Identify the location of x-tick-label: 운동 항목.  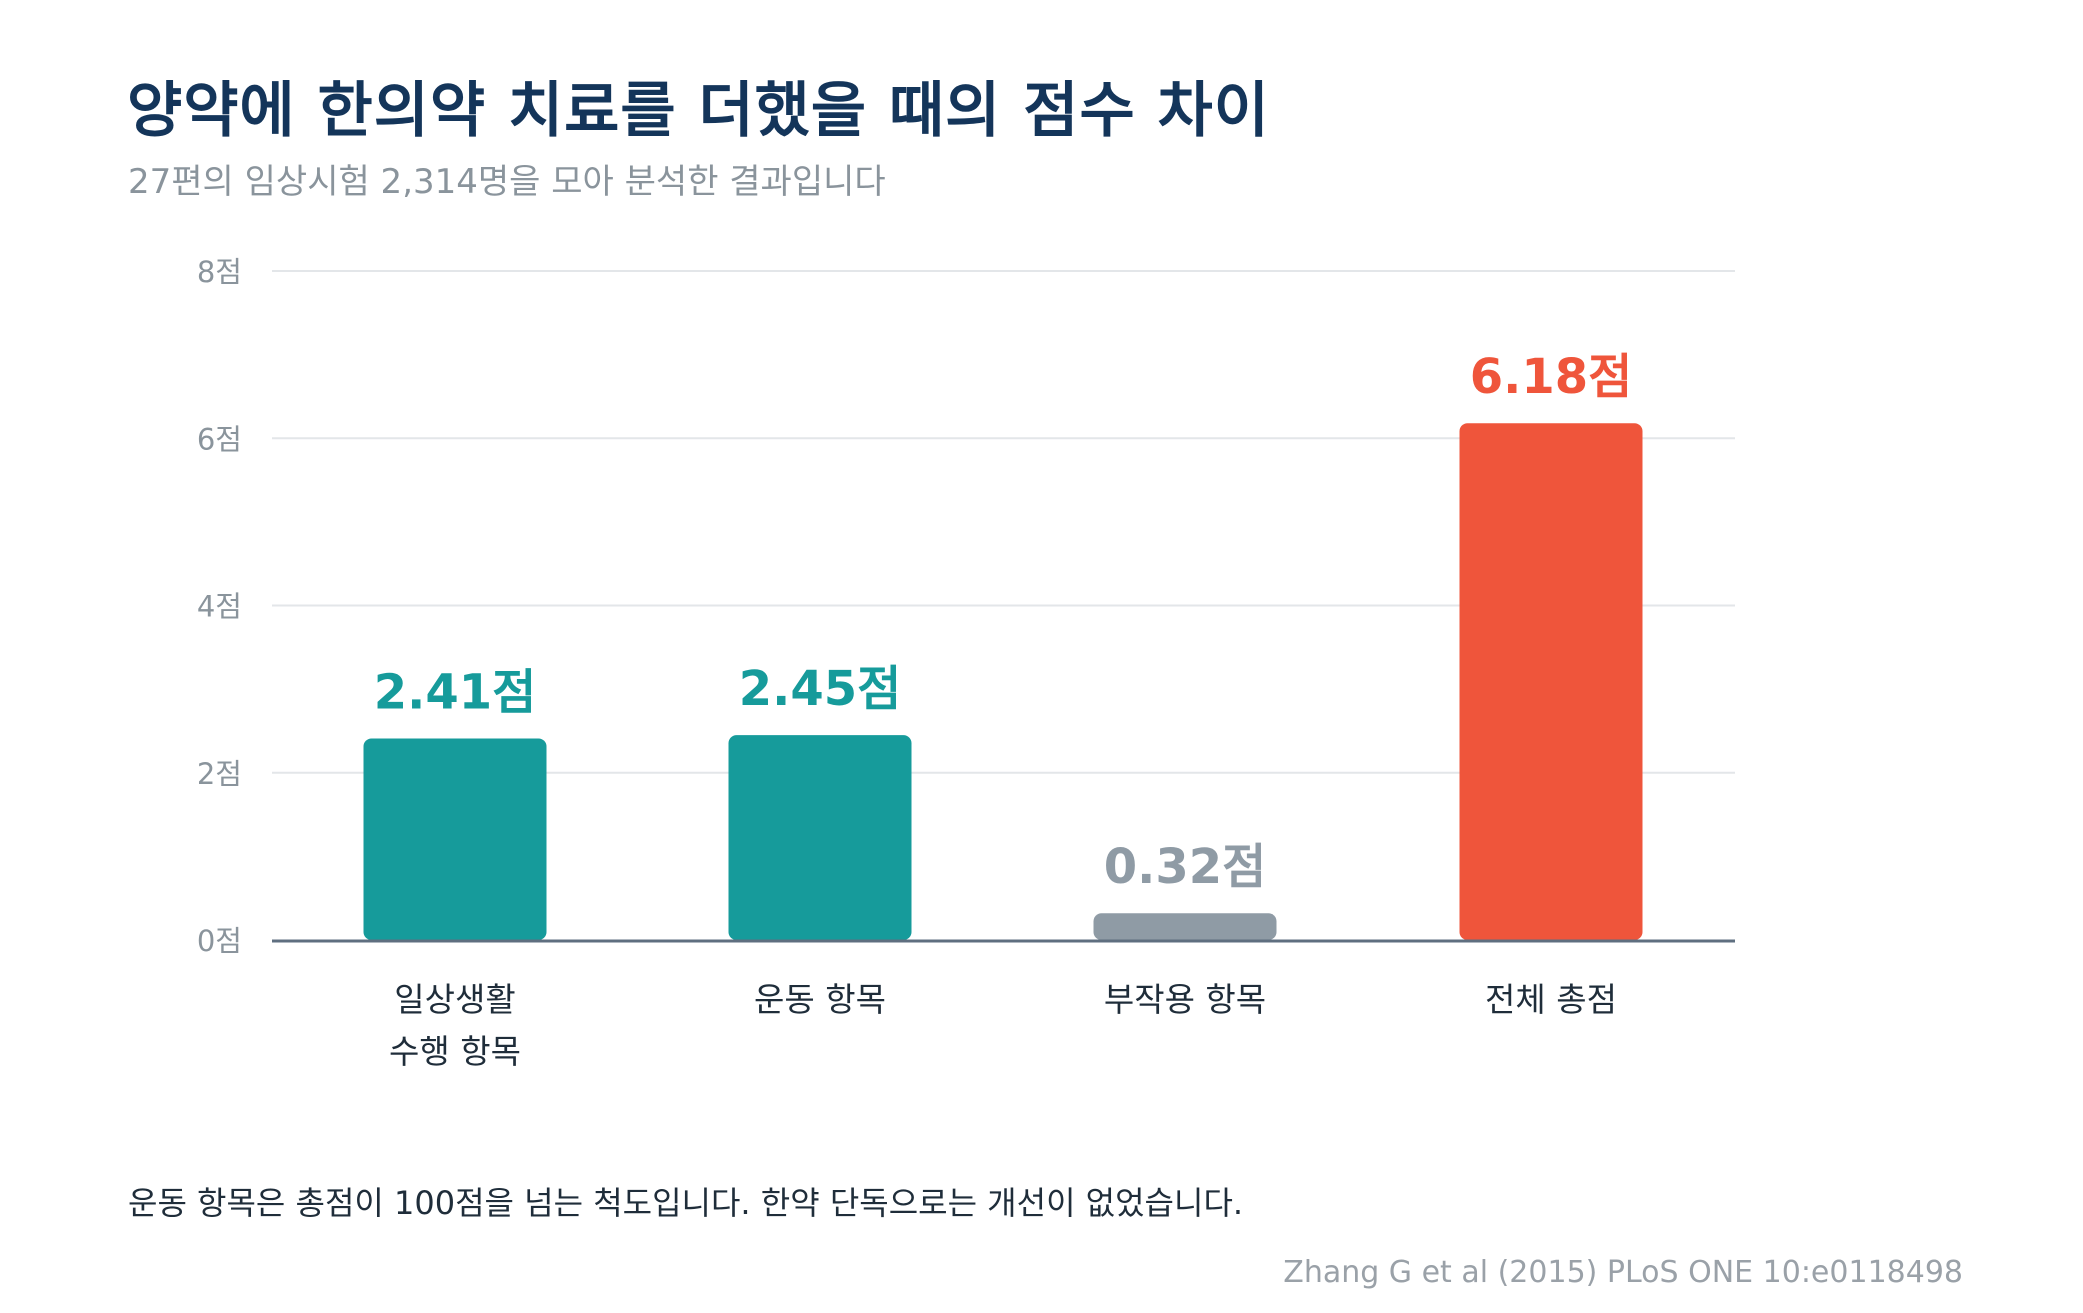
(820, 999).